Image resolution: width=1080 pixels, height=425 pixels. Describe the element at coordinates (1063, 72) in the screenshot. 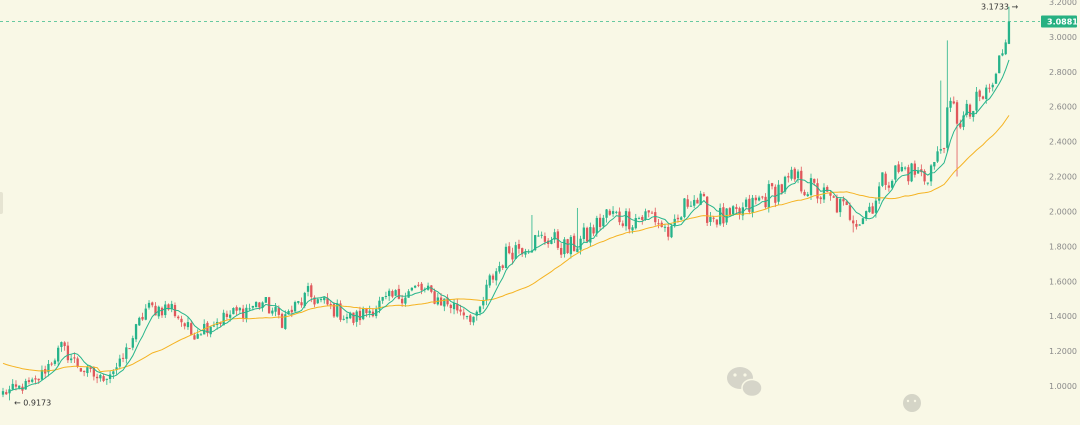

I see `y-tick-label: 2.8000` at that location.